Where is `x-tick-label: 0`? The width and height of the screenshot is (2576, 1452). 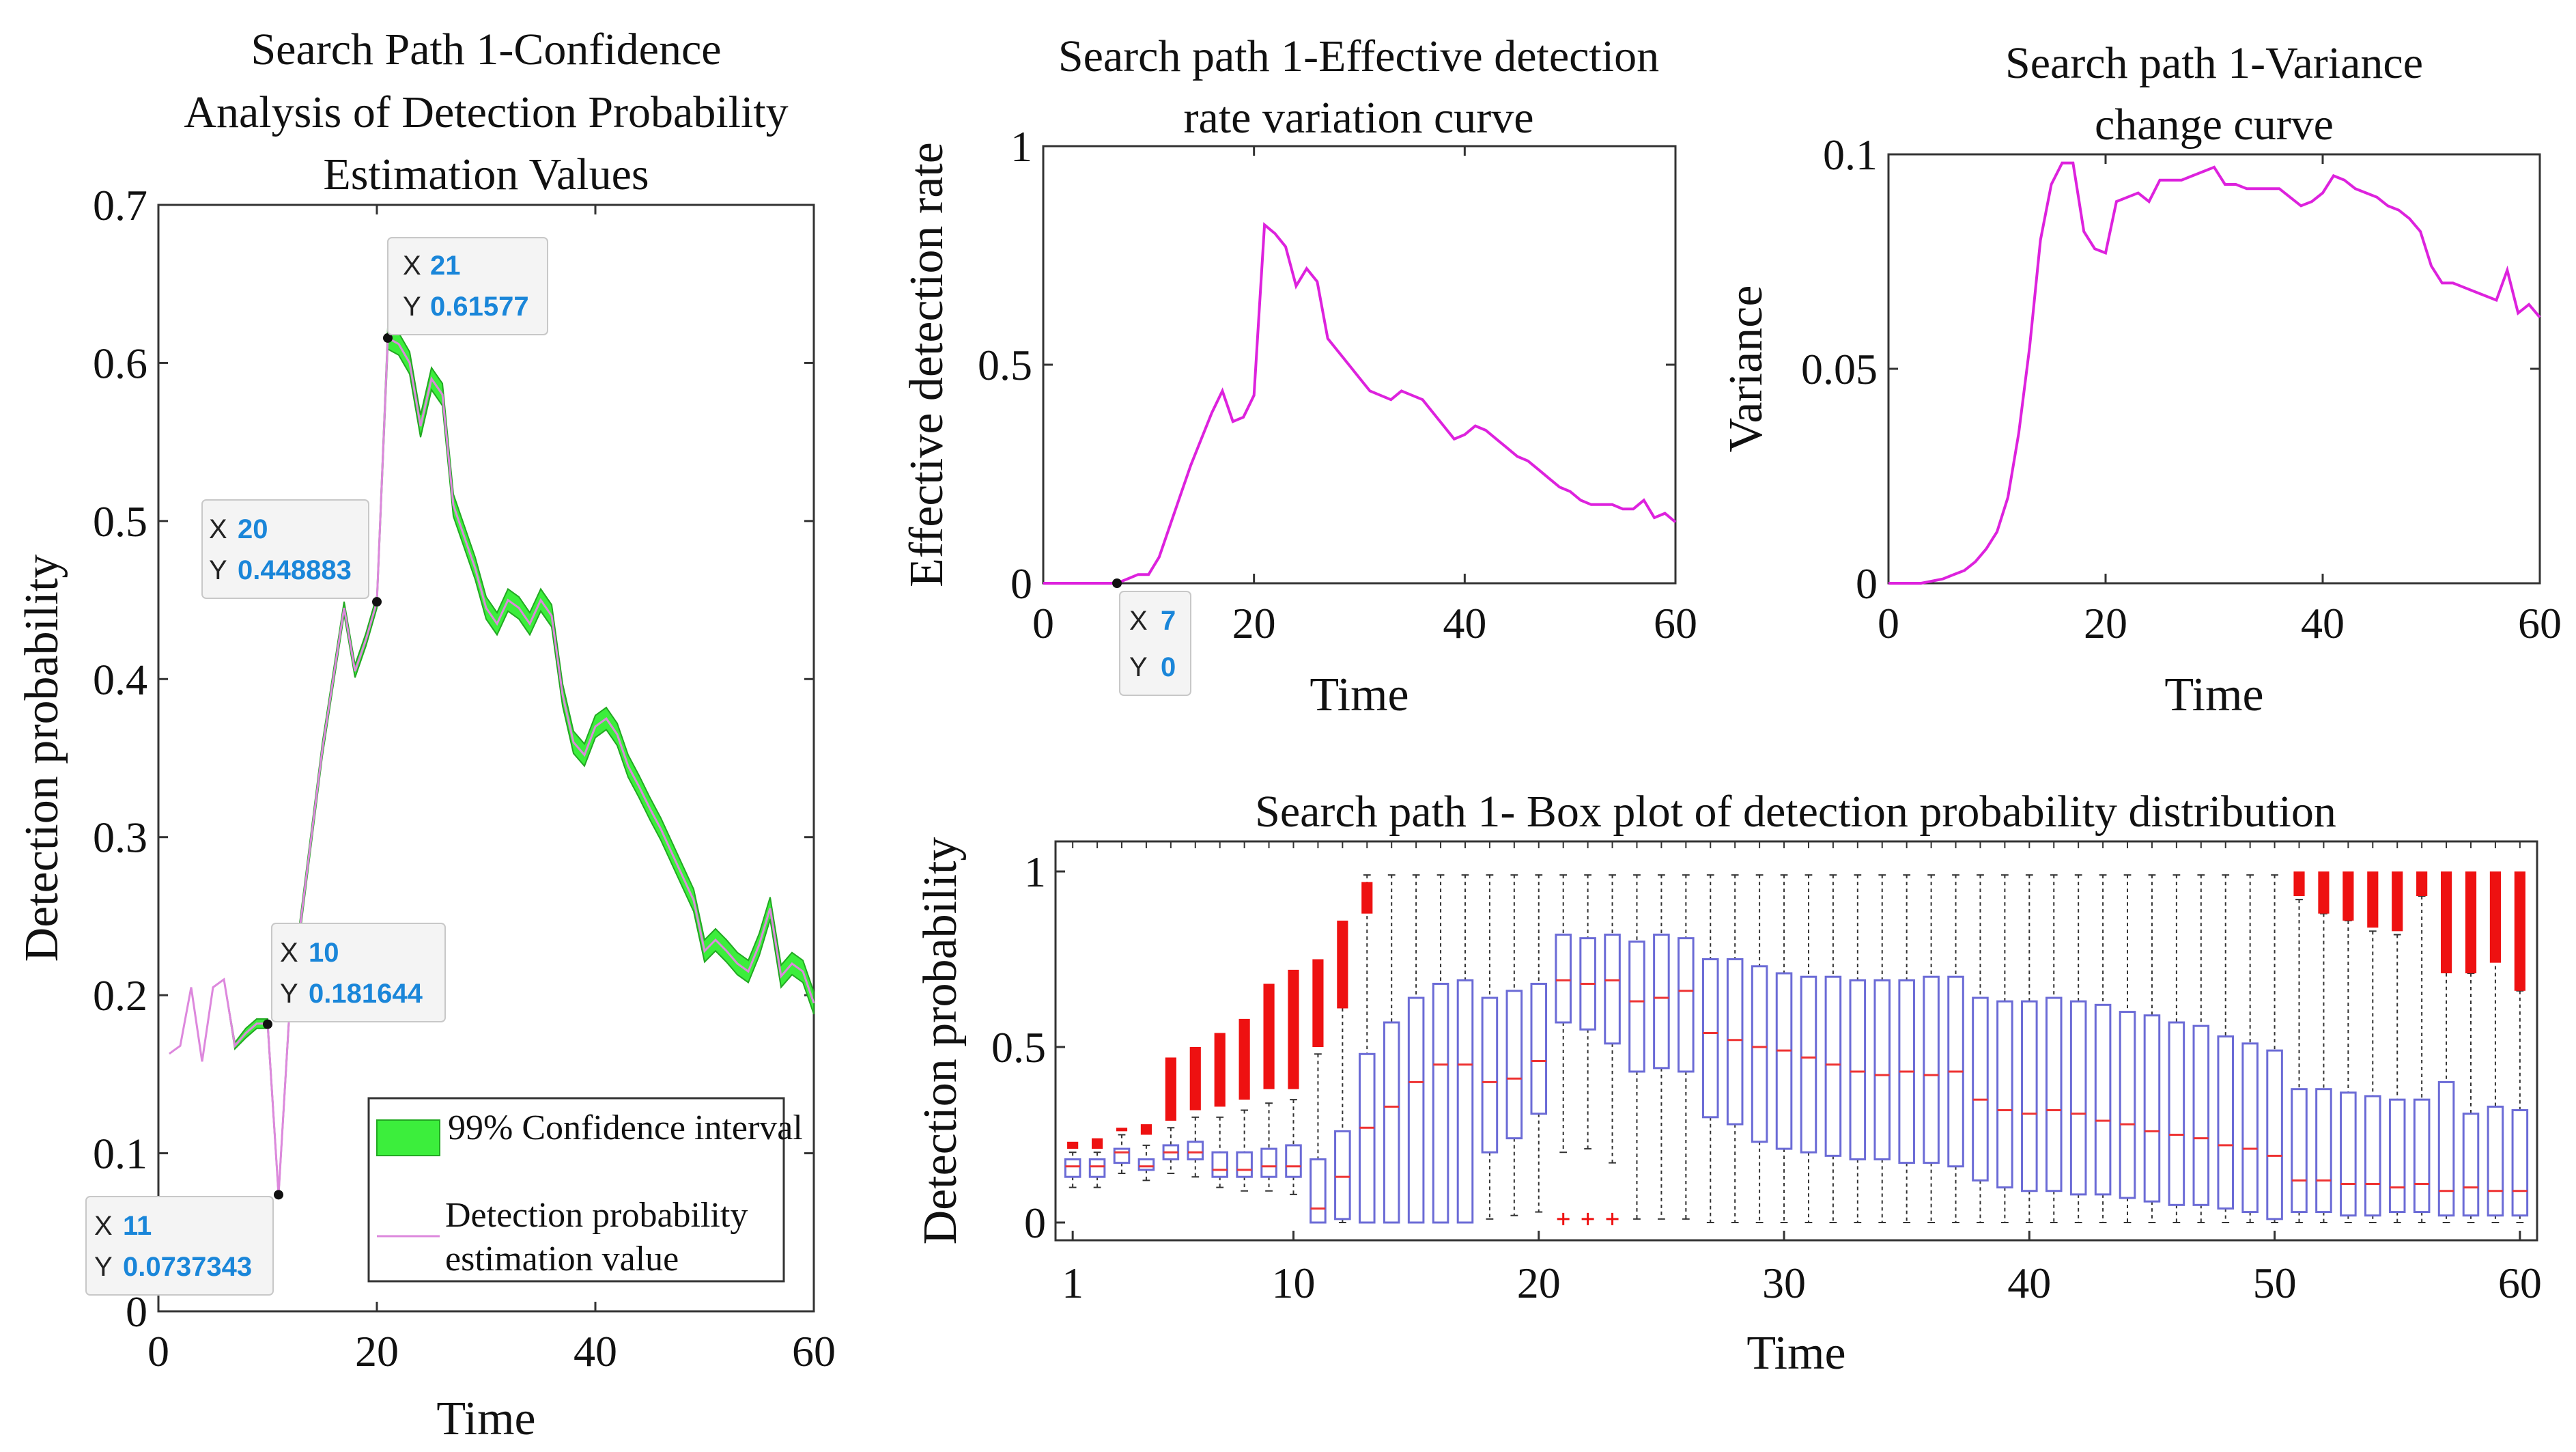
x-tick-label: 0 is located at coordinates (1888, 623).